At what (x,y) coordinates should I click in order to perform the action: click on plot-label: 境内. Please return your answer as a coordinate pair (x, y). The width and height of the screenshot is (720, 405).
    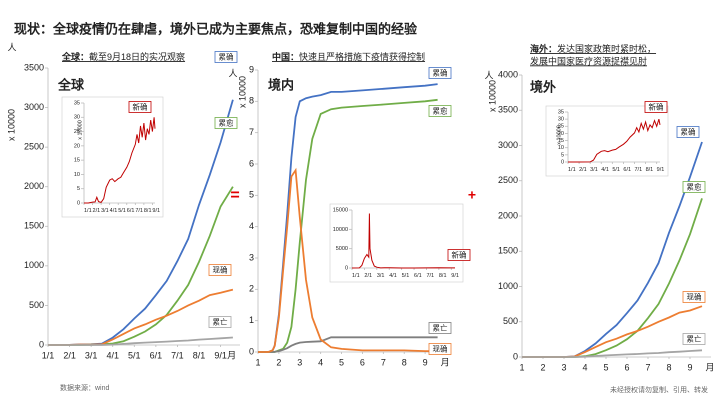
    Looking at the image, I should click on (281, 84).